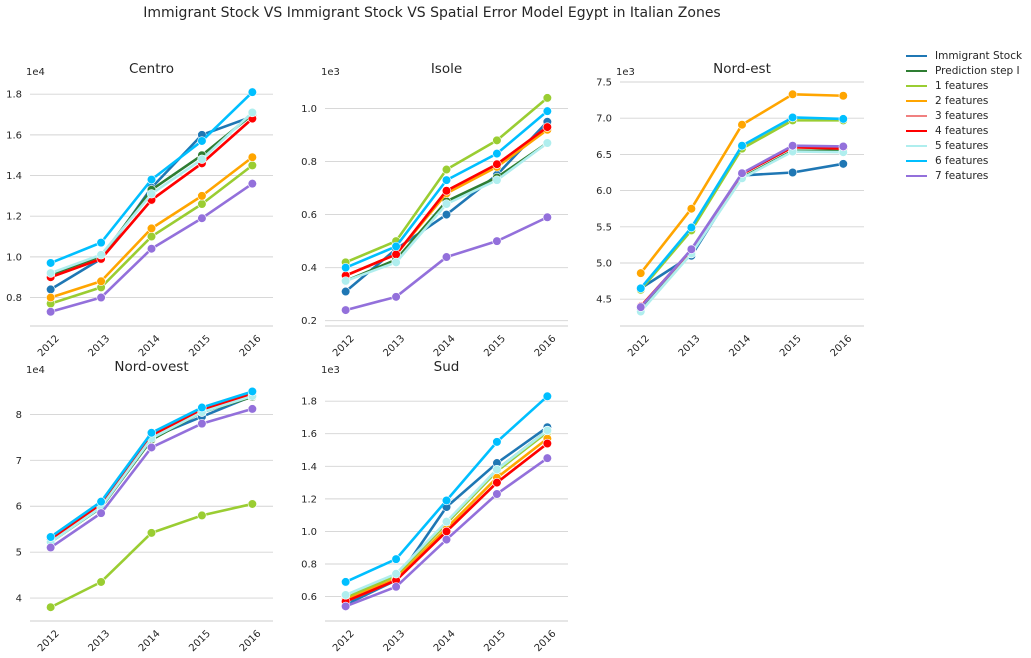  I want to click on series-line, so click(151, 464).